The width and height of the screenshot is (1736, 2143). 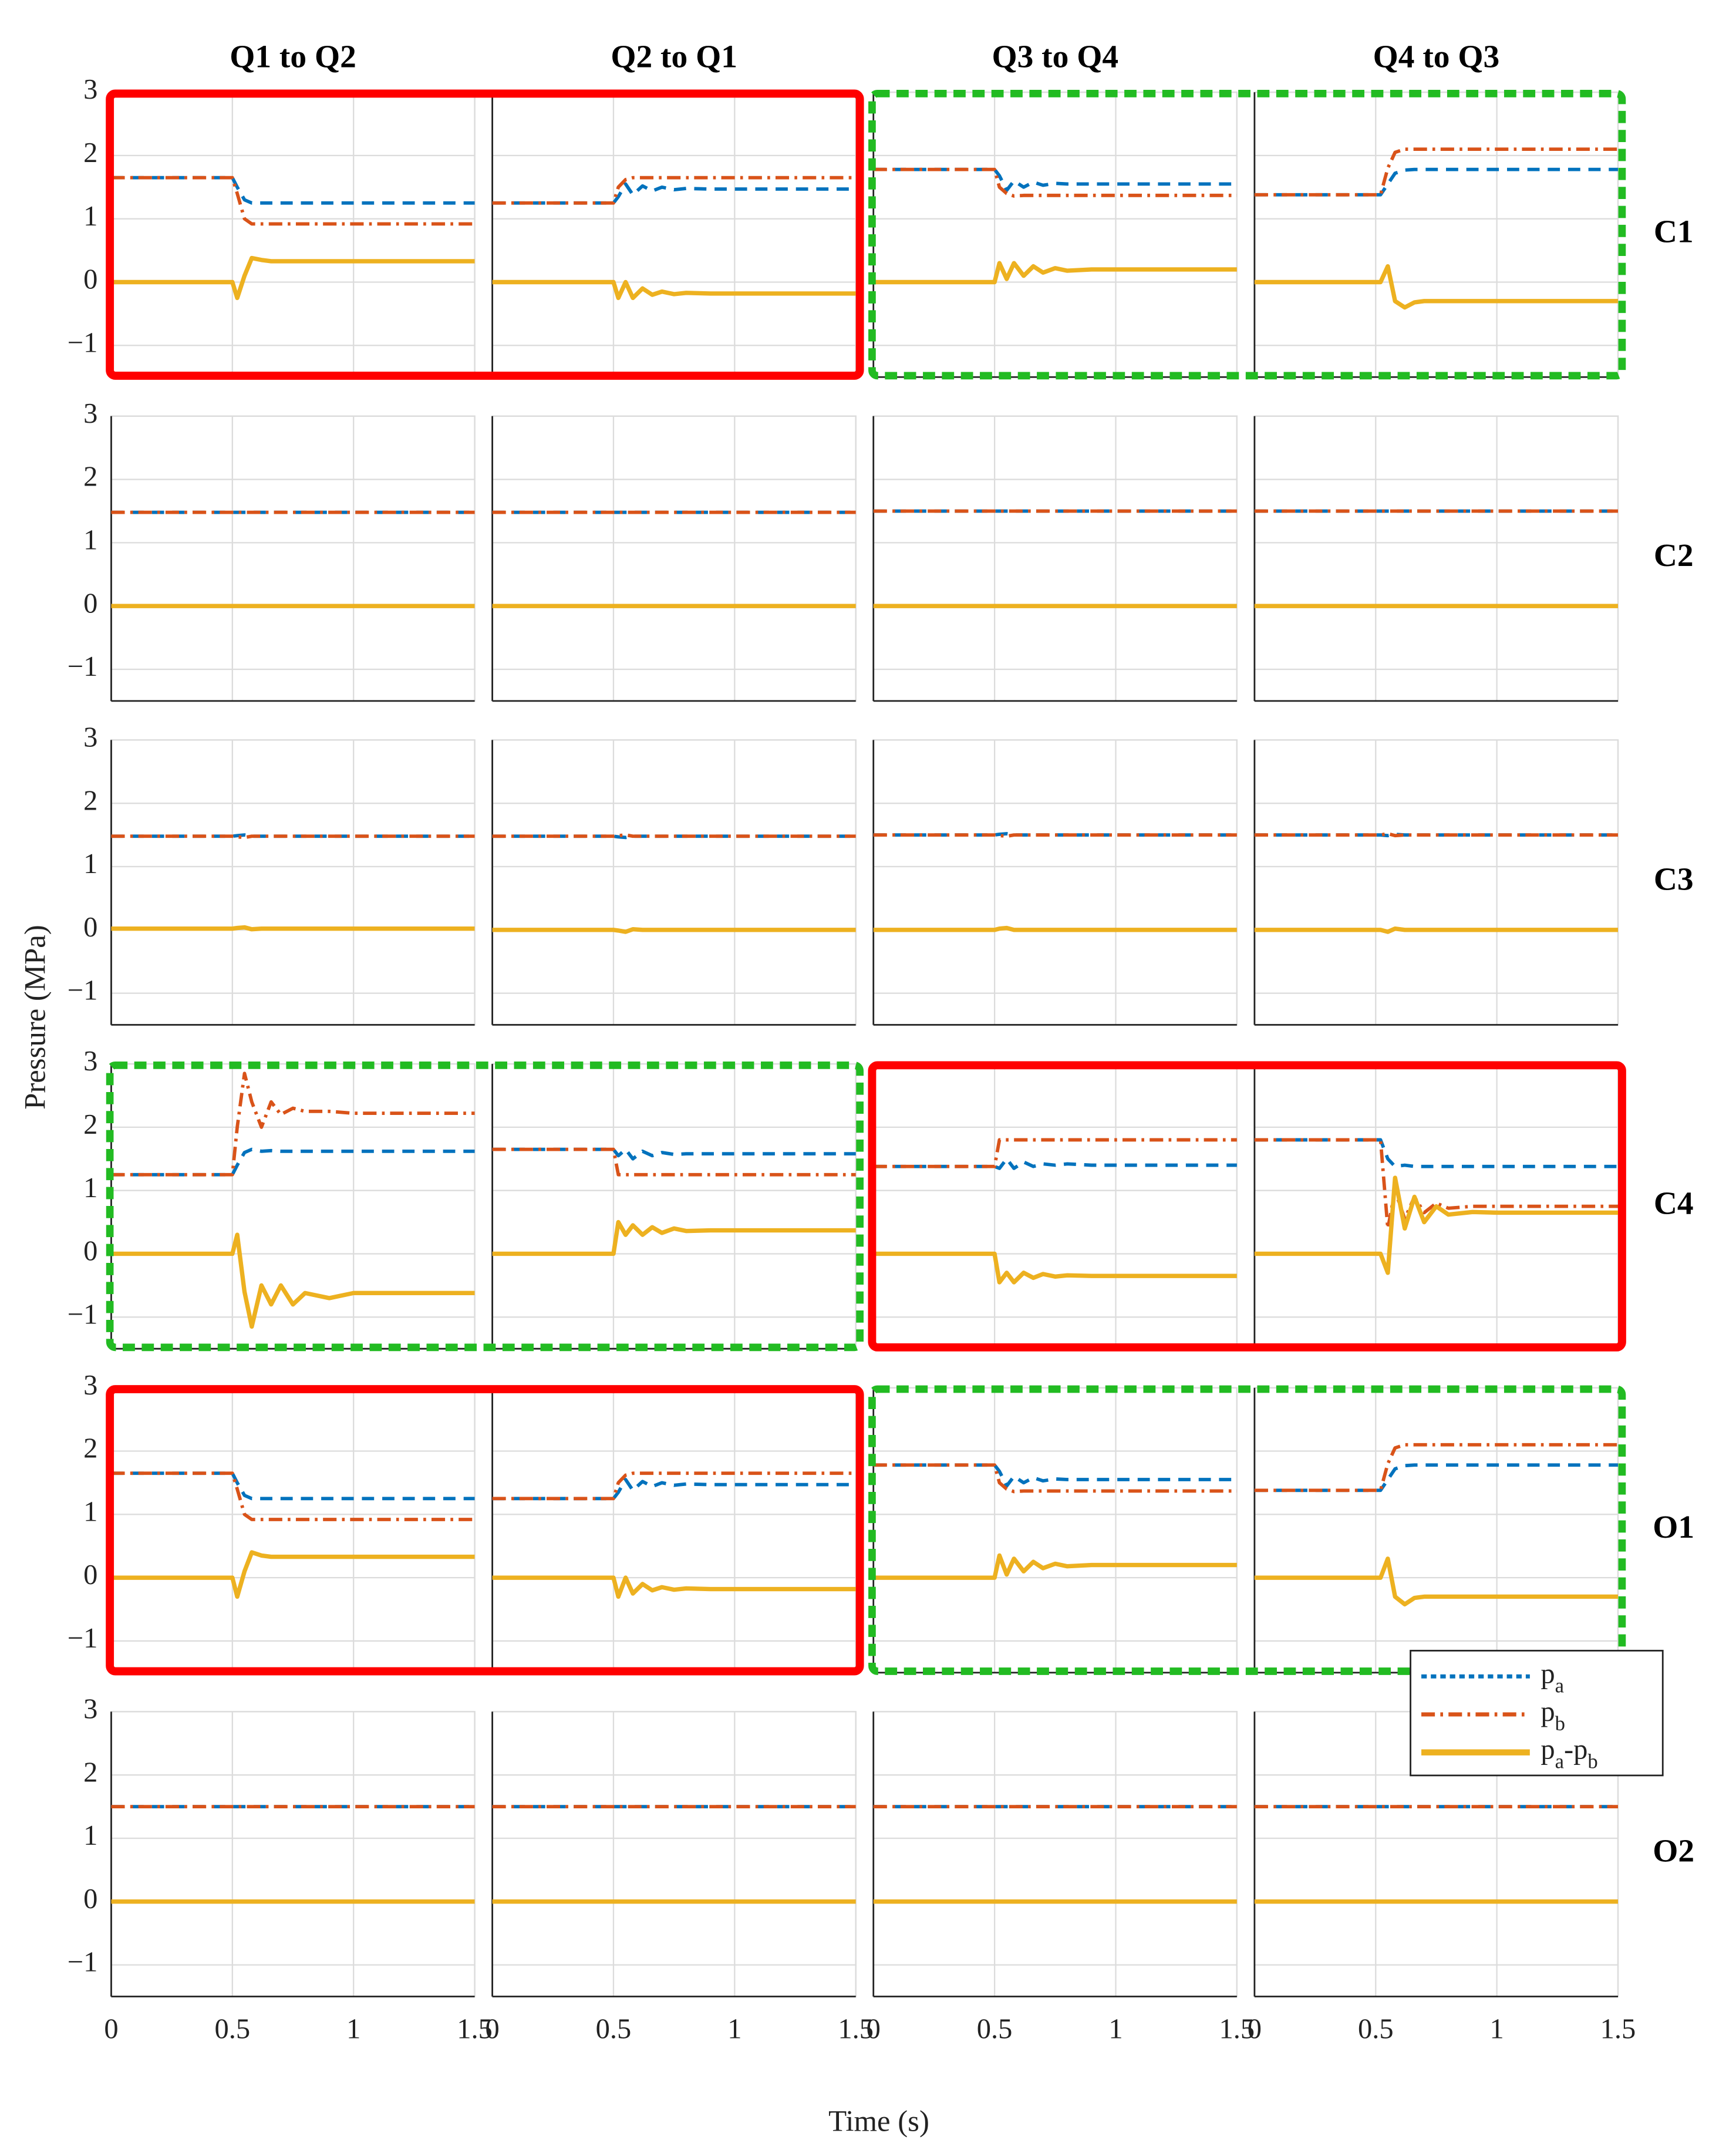 What do you see at coordinates (1673, 1527) in the screenshot?
I see `row-label: O1` at bounding box center [1673, 1527].